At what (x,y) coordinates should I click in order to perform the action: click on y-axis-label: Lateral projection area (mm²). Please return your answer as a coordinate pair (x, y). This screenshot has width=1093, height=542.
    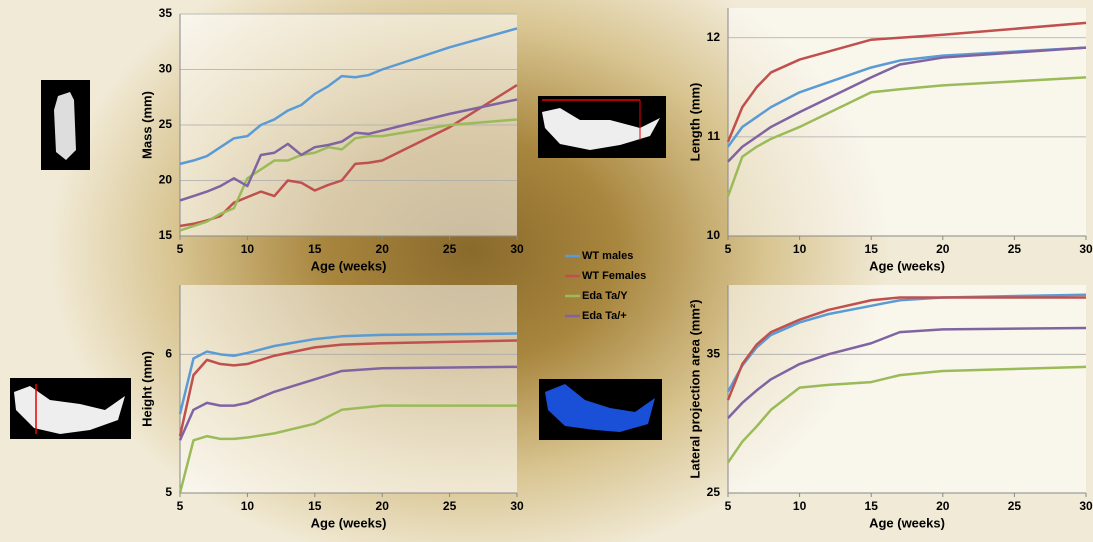
    Looking at the image, I should click on (694, 388).